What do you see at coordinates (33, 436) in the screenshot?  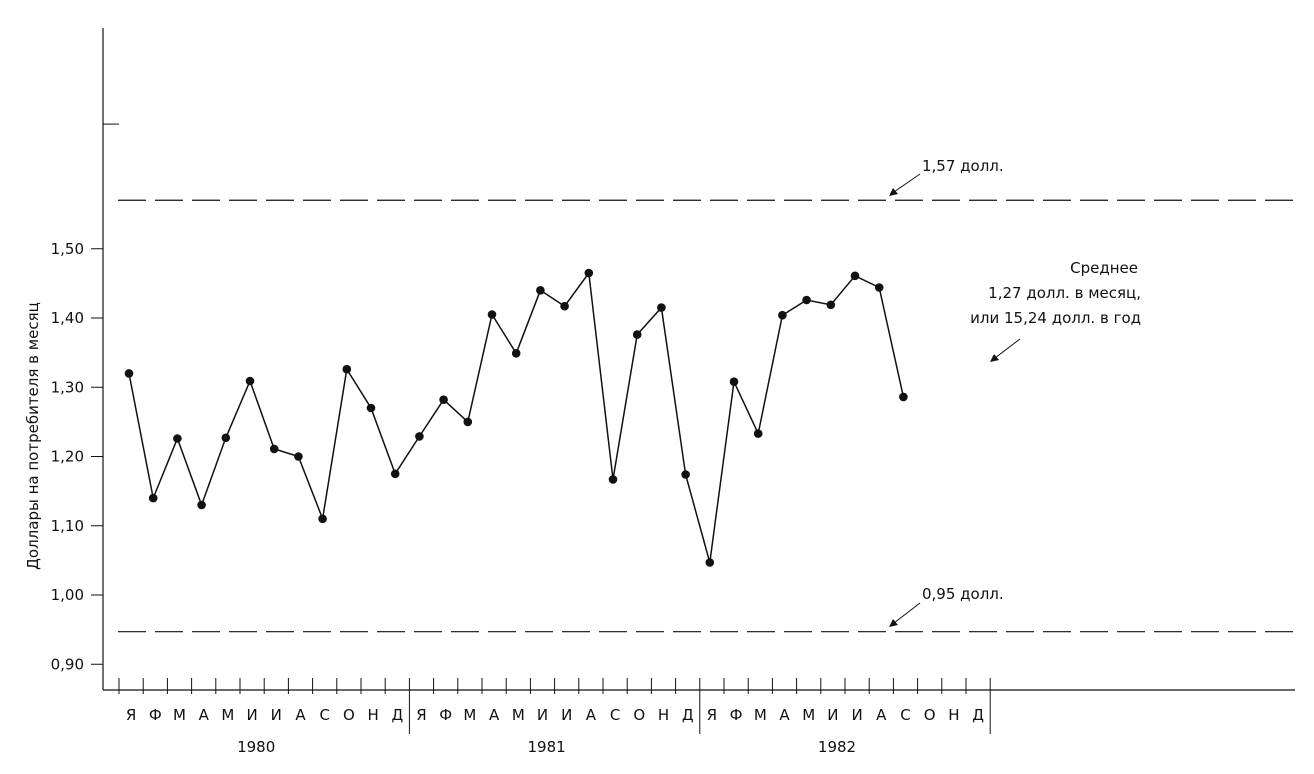 I see `y-axis-label: Доллары на потребителя в месяц` at bounding box center [33, 436].